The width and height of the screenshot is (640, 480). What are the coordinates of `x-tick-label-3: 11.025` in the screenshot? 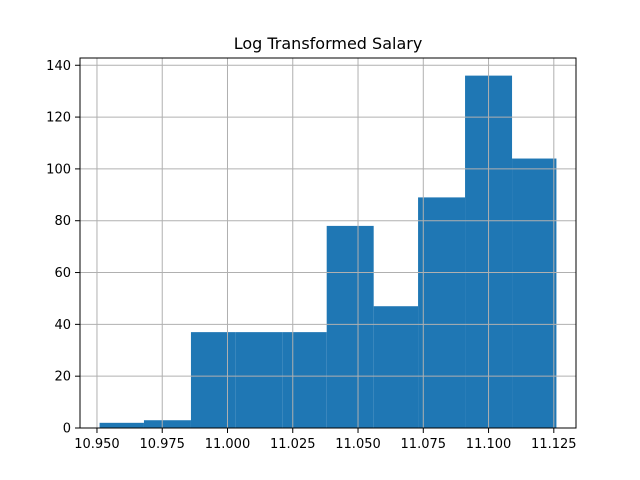 It's located at (293, 444).